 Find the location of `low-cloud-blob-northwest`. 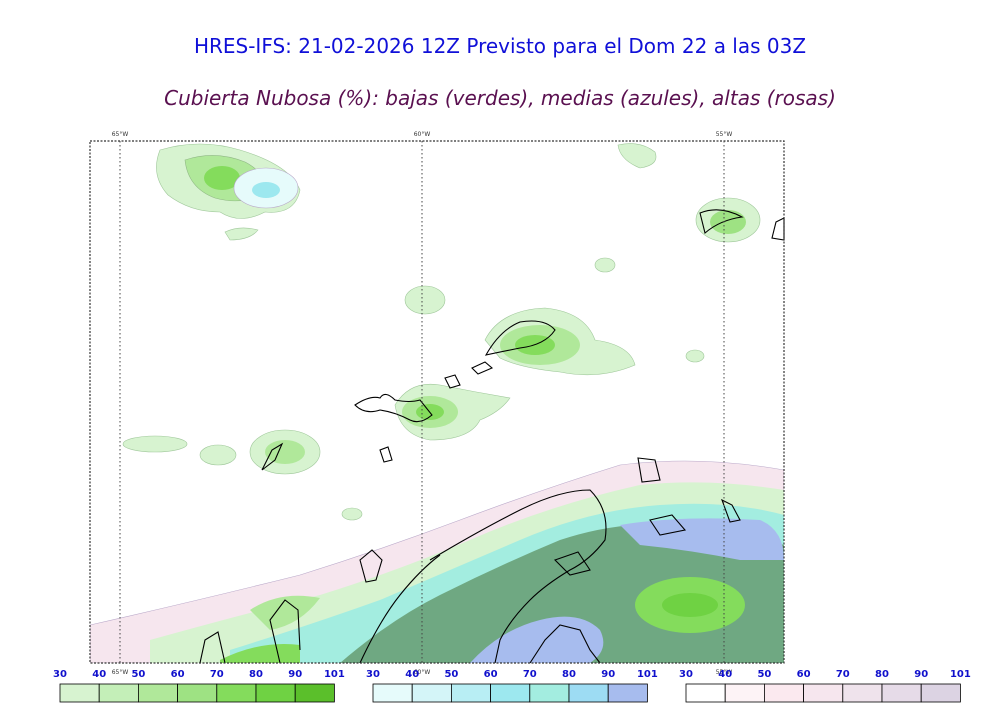

low-cloud-blob-northwest is located at coordinates (228, 192).